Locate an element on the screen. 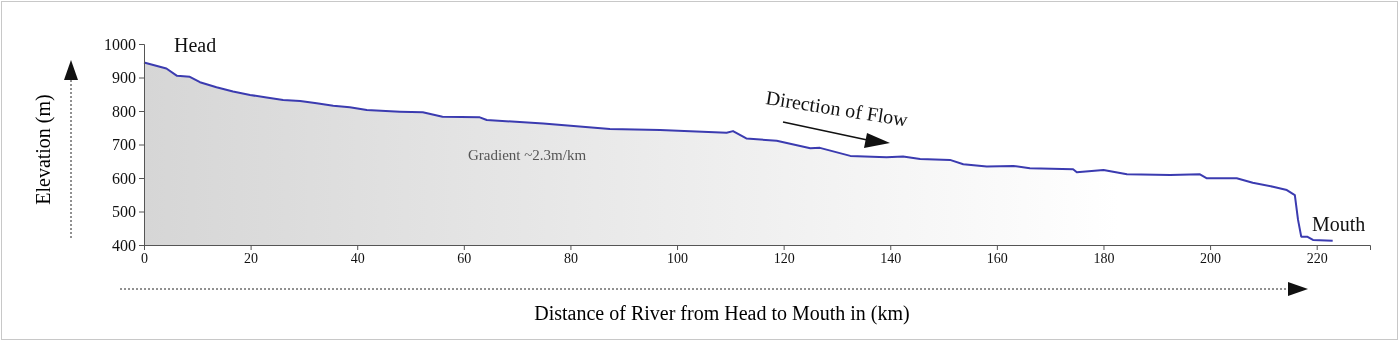 The width and height of the screenshot is (1400, 341). y-tick-label: 500 is located at coordinates (124, 212).